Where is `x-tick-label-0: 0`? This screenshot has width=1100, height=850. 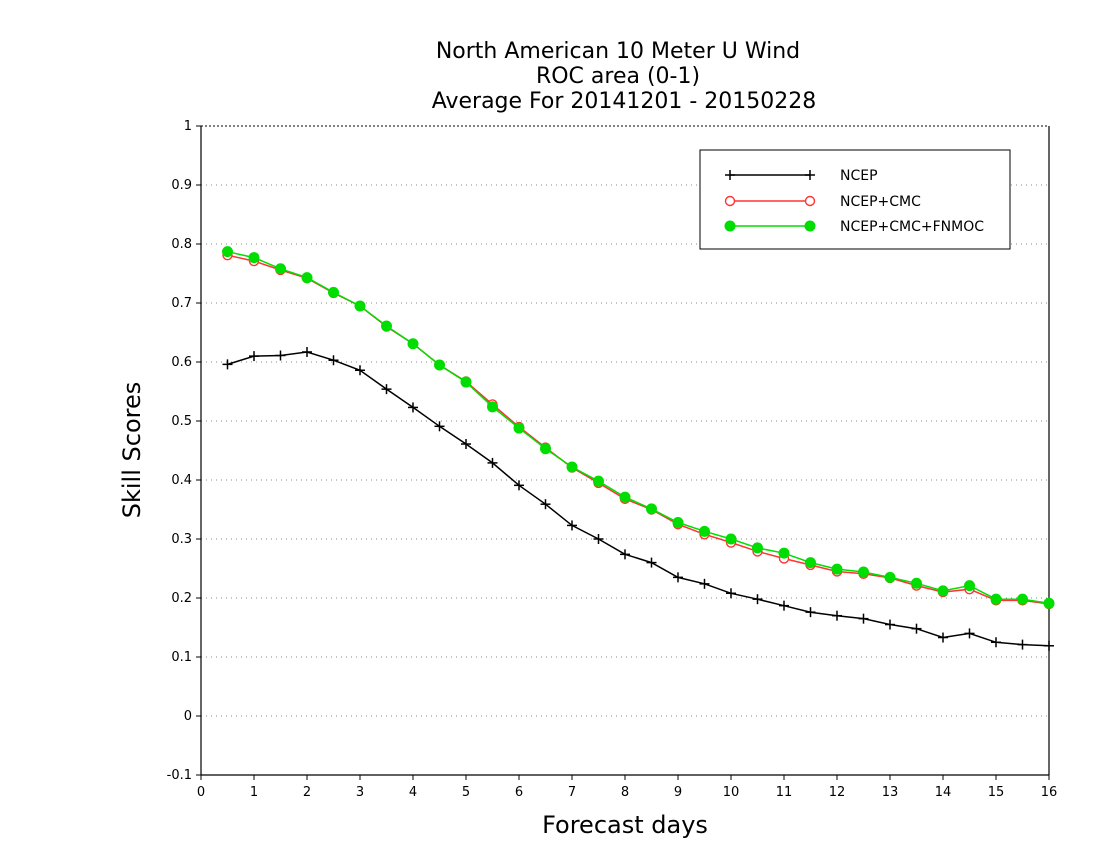
x-tick-label-0: 0 is located at coordinates (201, 792).